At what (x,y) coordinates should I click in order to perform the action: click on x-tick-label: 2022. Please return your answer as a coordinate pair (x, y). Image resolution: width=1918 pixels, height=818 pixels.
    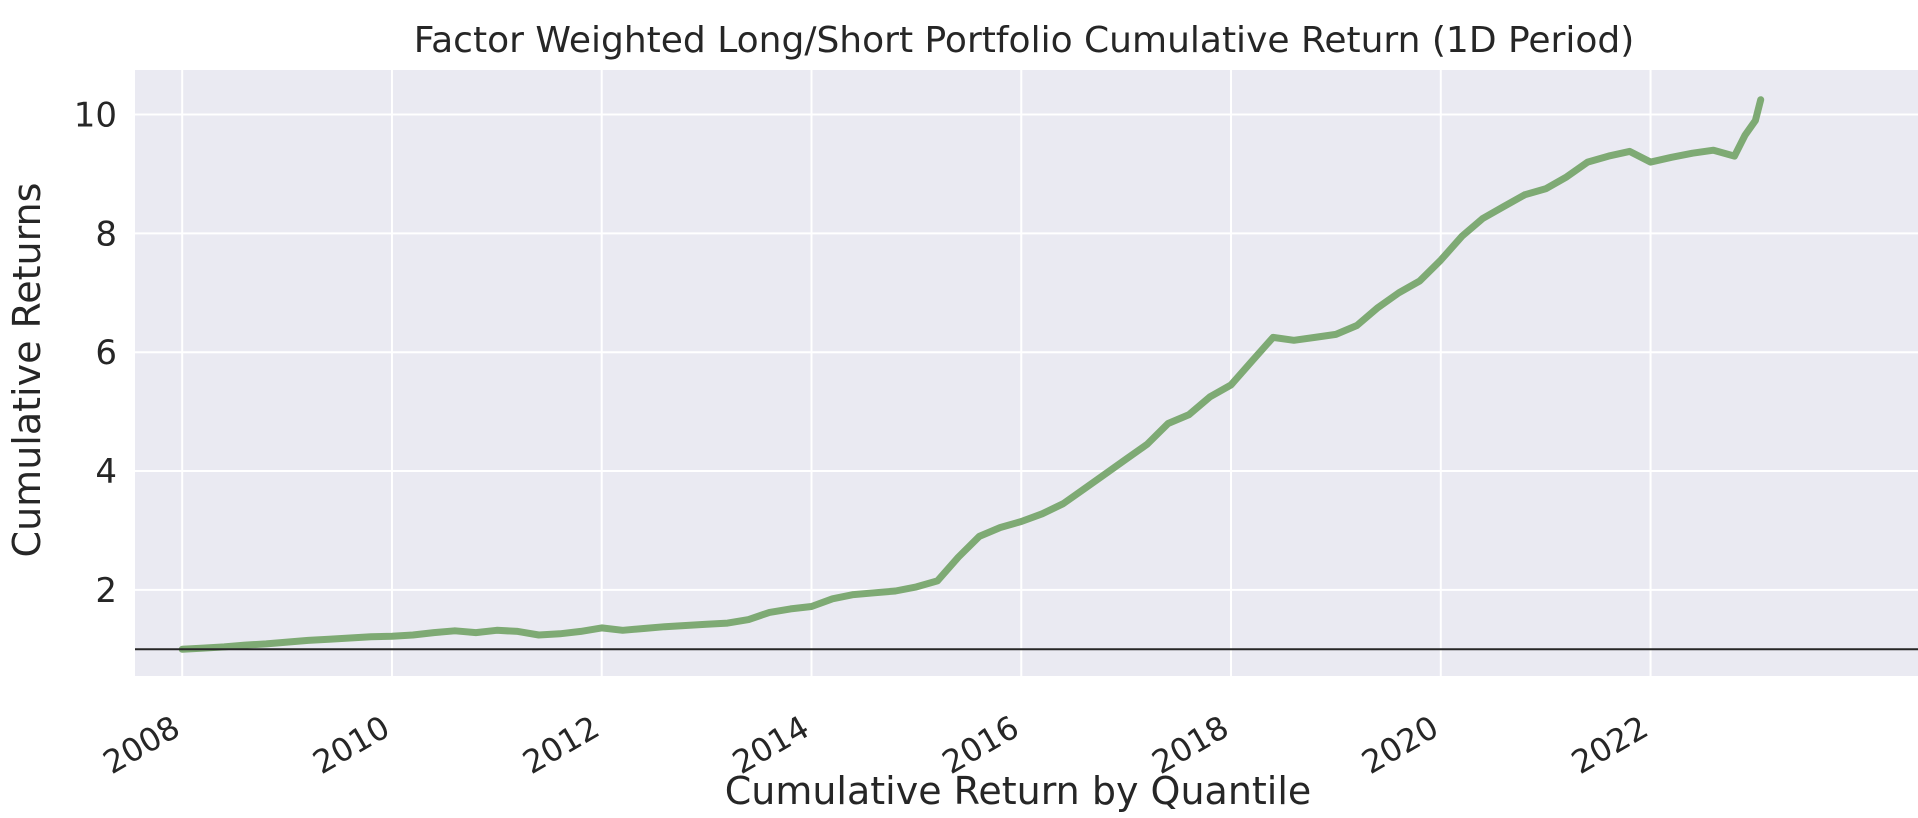
    Looking at the image, I should click on (1610, 745).